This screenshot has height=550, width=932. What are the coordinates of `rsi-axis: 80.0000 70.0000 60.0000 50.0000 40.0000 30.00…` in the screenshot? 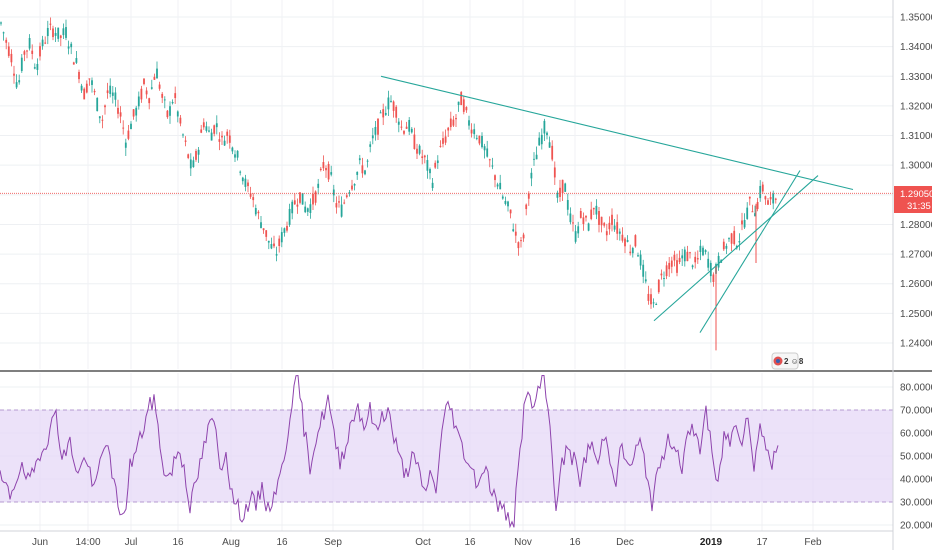 It's located at (916, 457).